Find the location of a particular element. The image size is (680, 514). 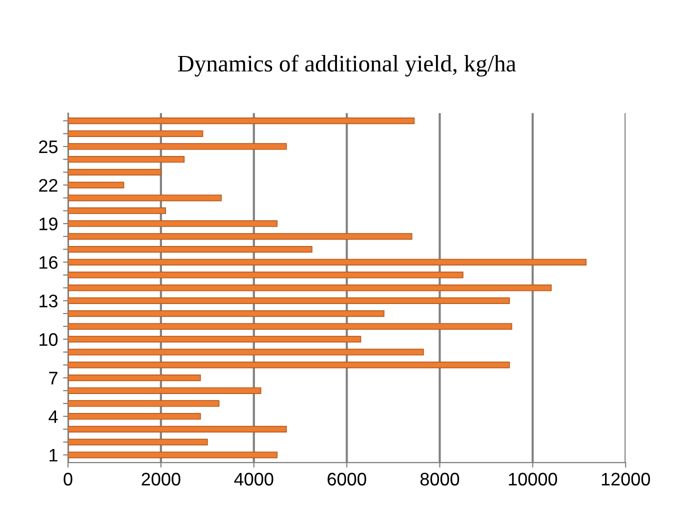

y-tick-label: 19 is located at coordinates (49, 224).